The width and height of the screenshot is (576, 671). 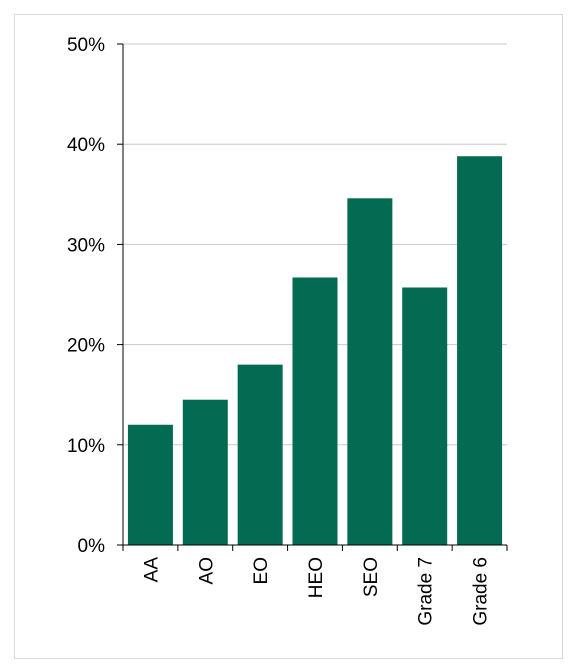 I want to click on bar-seo, so click(x=370, y=372).